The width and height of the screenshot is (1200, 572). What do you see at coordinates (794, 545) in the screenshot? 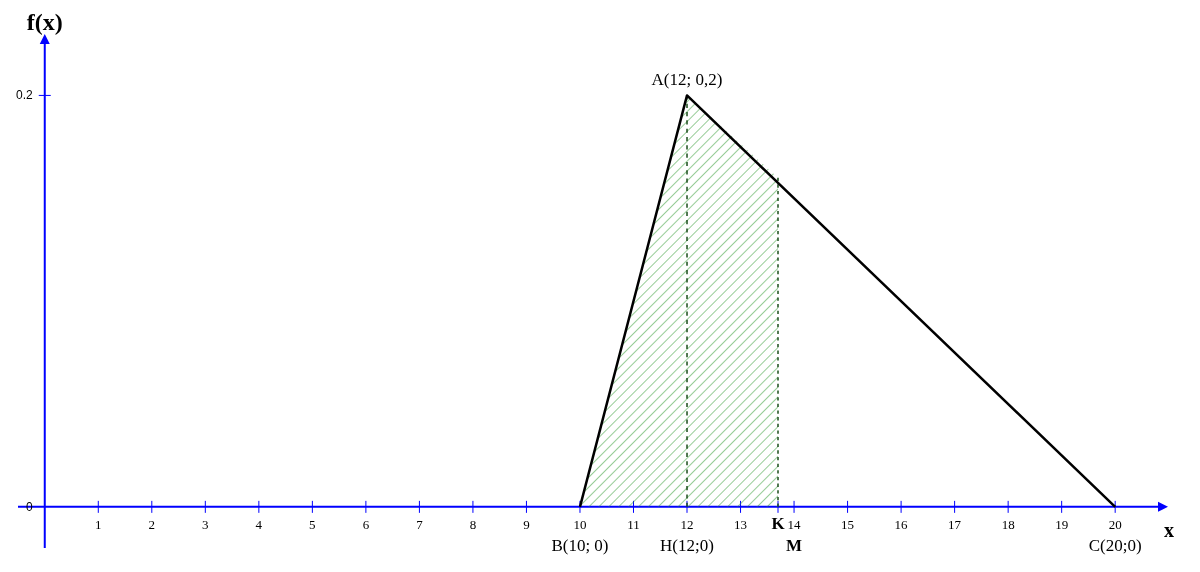
I see `annotation: M` at bounding box center [794, 545].